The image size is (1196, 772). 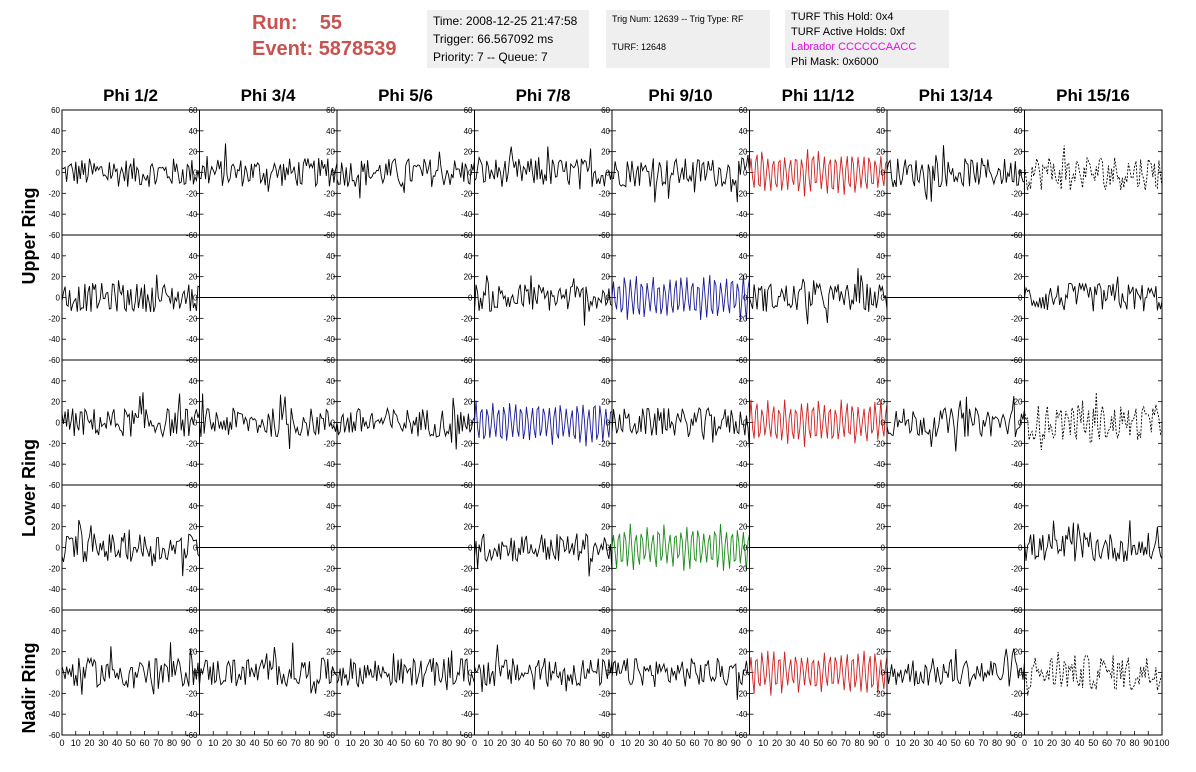 What do you see at coordinates (268, 95) in the screenshot?
I see `column-header: Phi 3/4` at bounding box center [268, 95].